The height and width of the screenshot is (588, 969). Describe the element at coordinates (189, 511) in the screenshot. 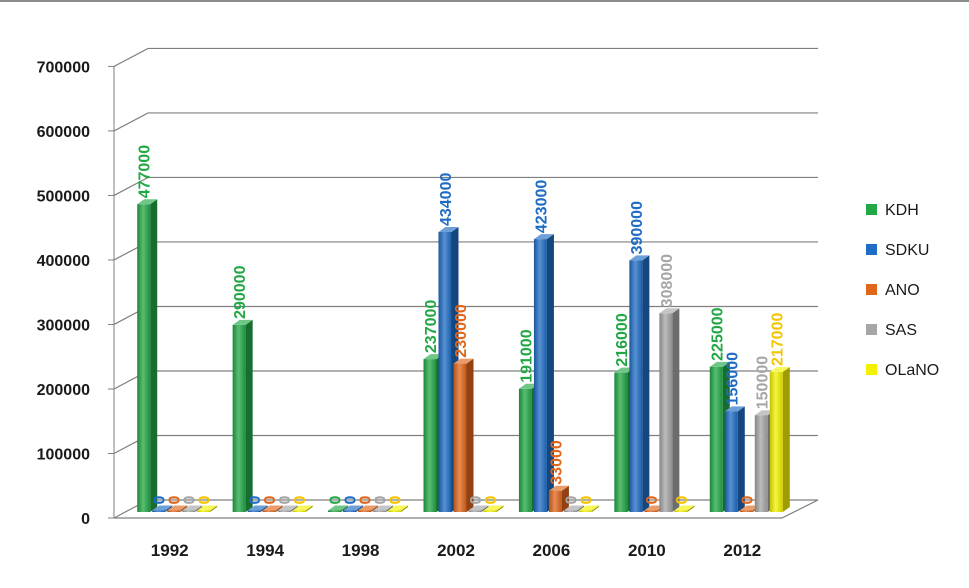

I see `bar-sas-1992` at that location.